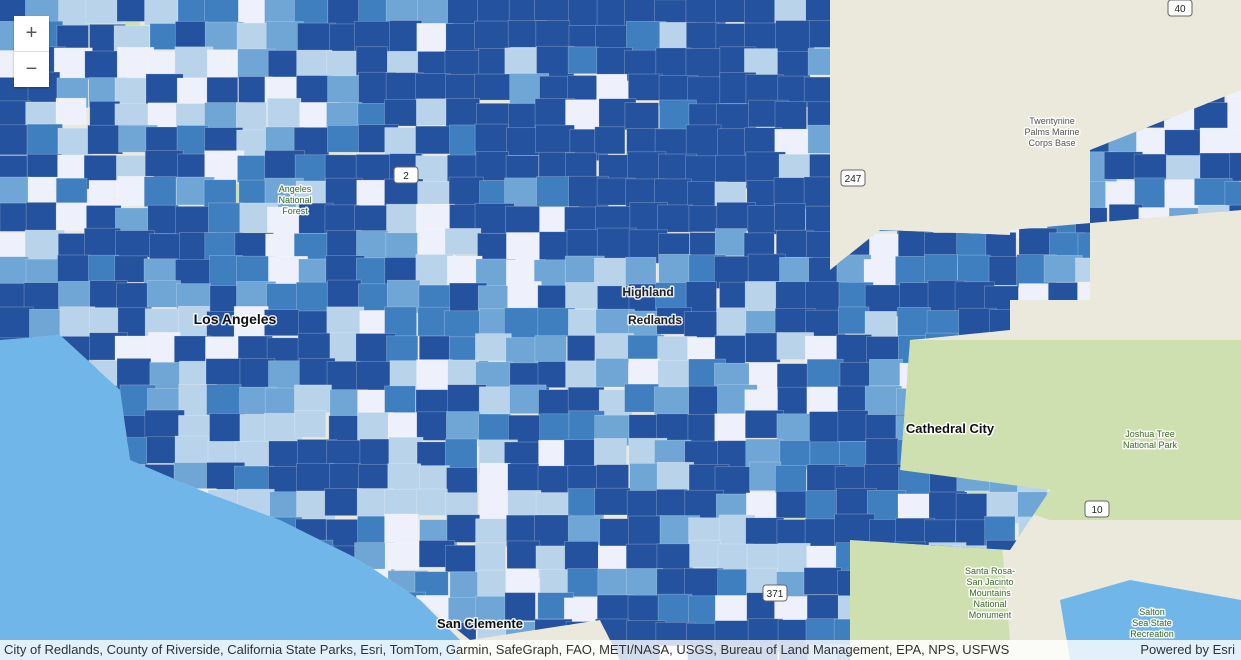  I want to click on powered-by: Powered by Esri, so click(1187, 649).